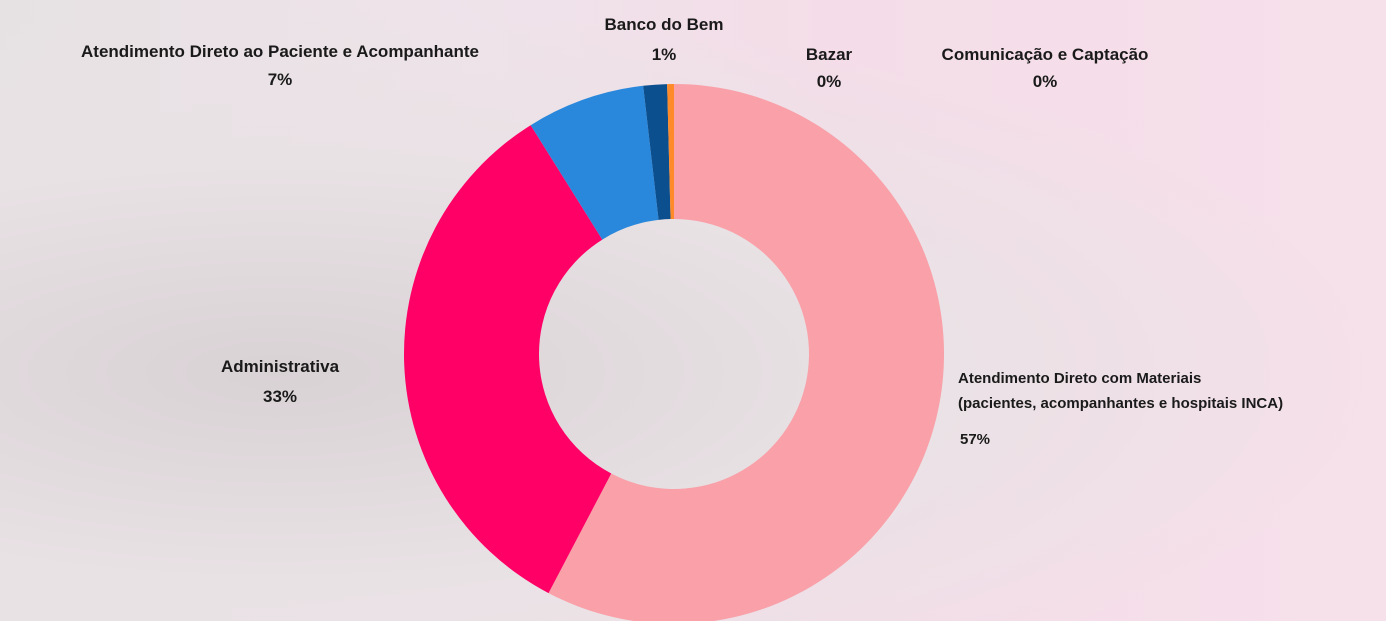 The image size is (1386, 621). Describe the element at coordinates (829, 54) in the screenshot. I see `slice-label: Bazar` at that location.